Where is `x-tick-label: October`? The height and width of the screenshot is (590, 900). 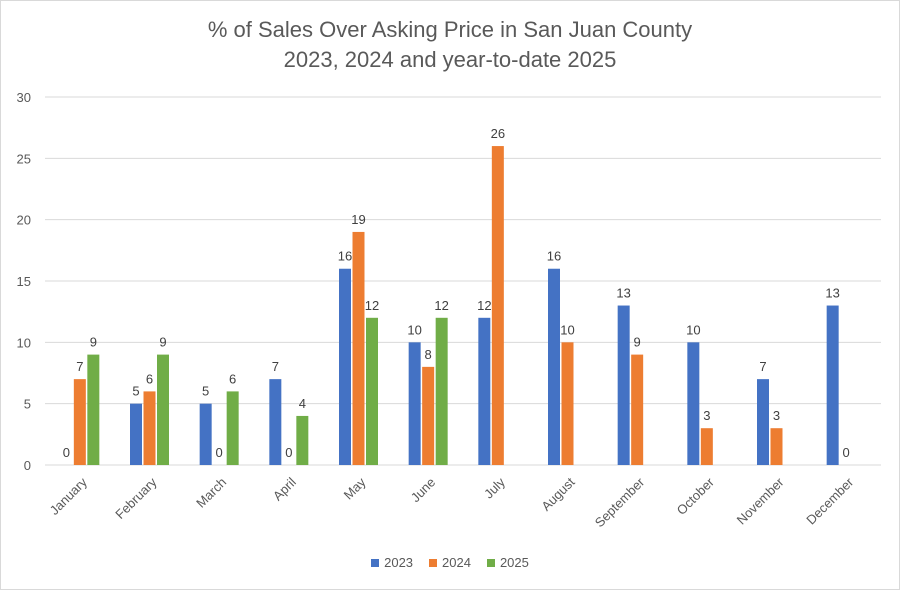
x-tick-label: October is located at coordinates (696, 496).